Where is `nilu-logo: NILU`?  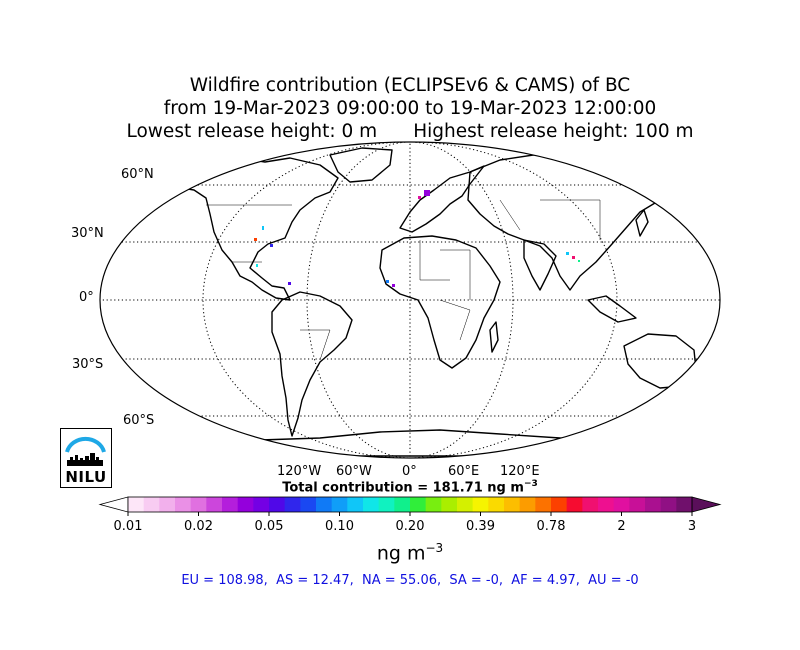 nilu-logo: NILU is located at coordinates (86, 458).